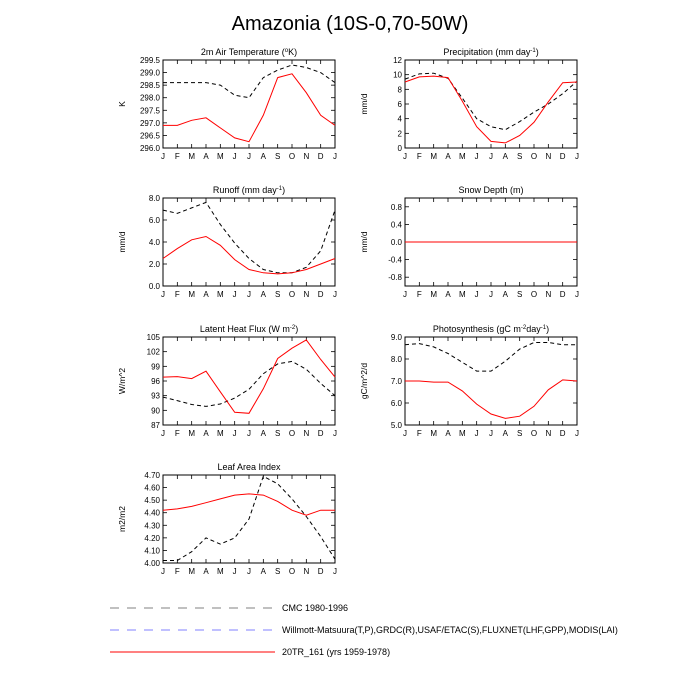 The width and height of the screenshot is (700, 700). Describe the element at coordinates (150, 60) in the screenshot. I see `y-tick-label: 299.5` at that location.